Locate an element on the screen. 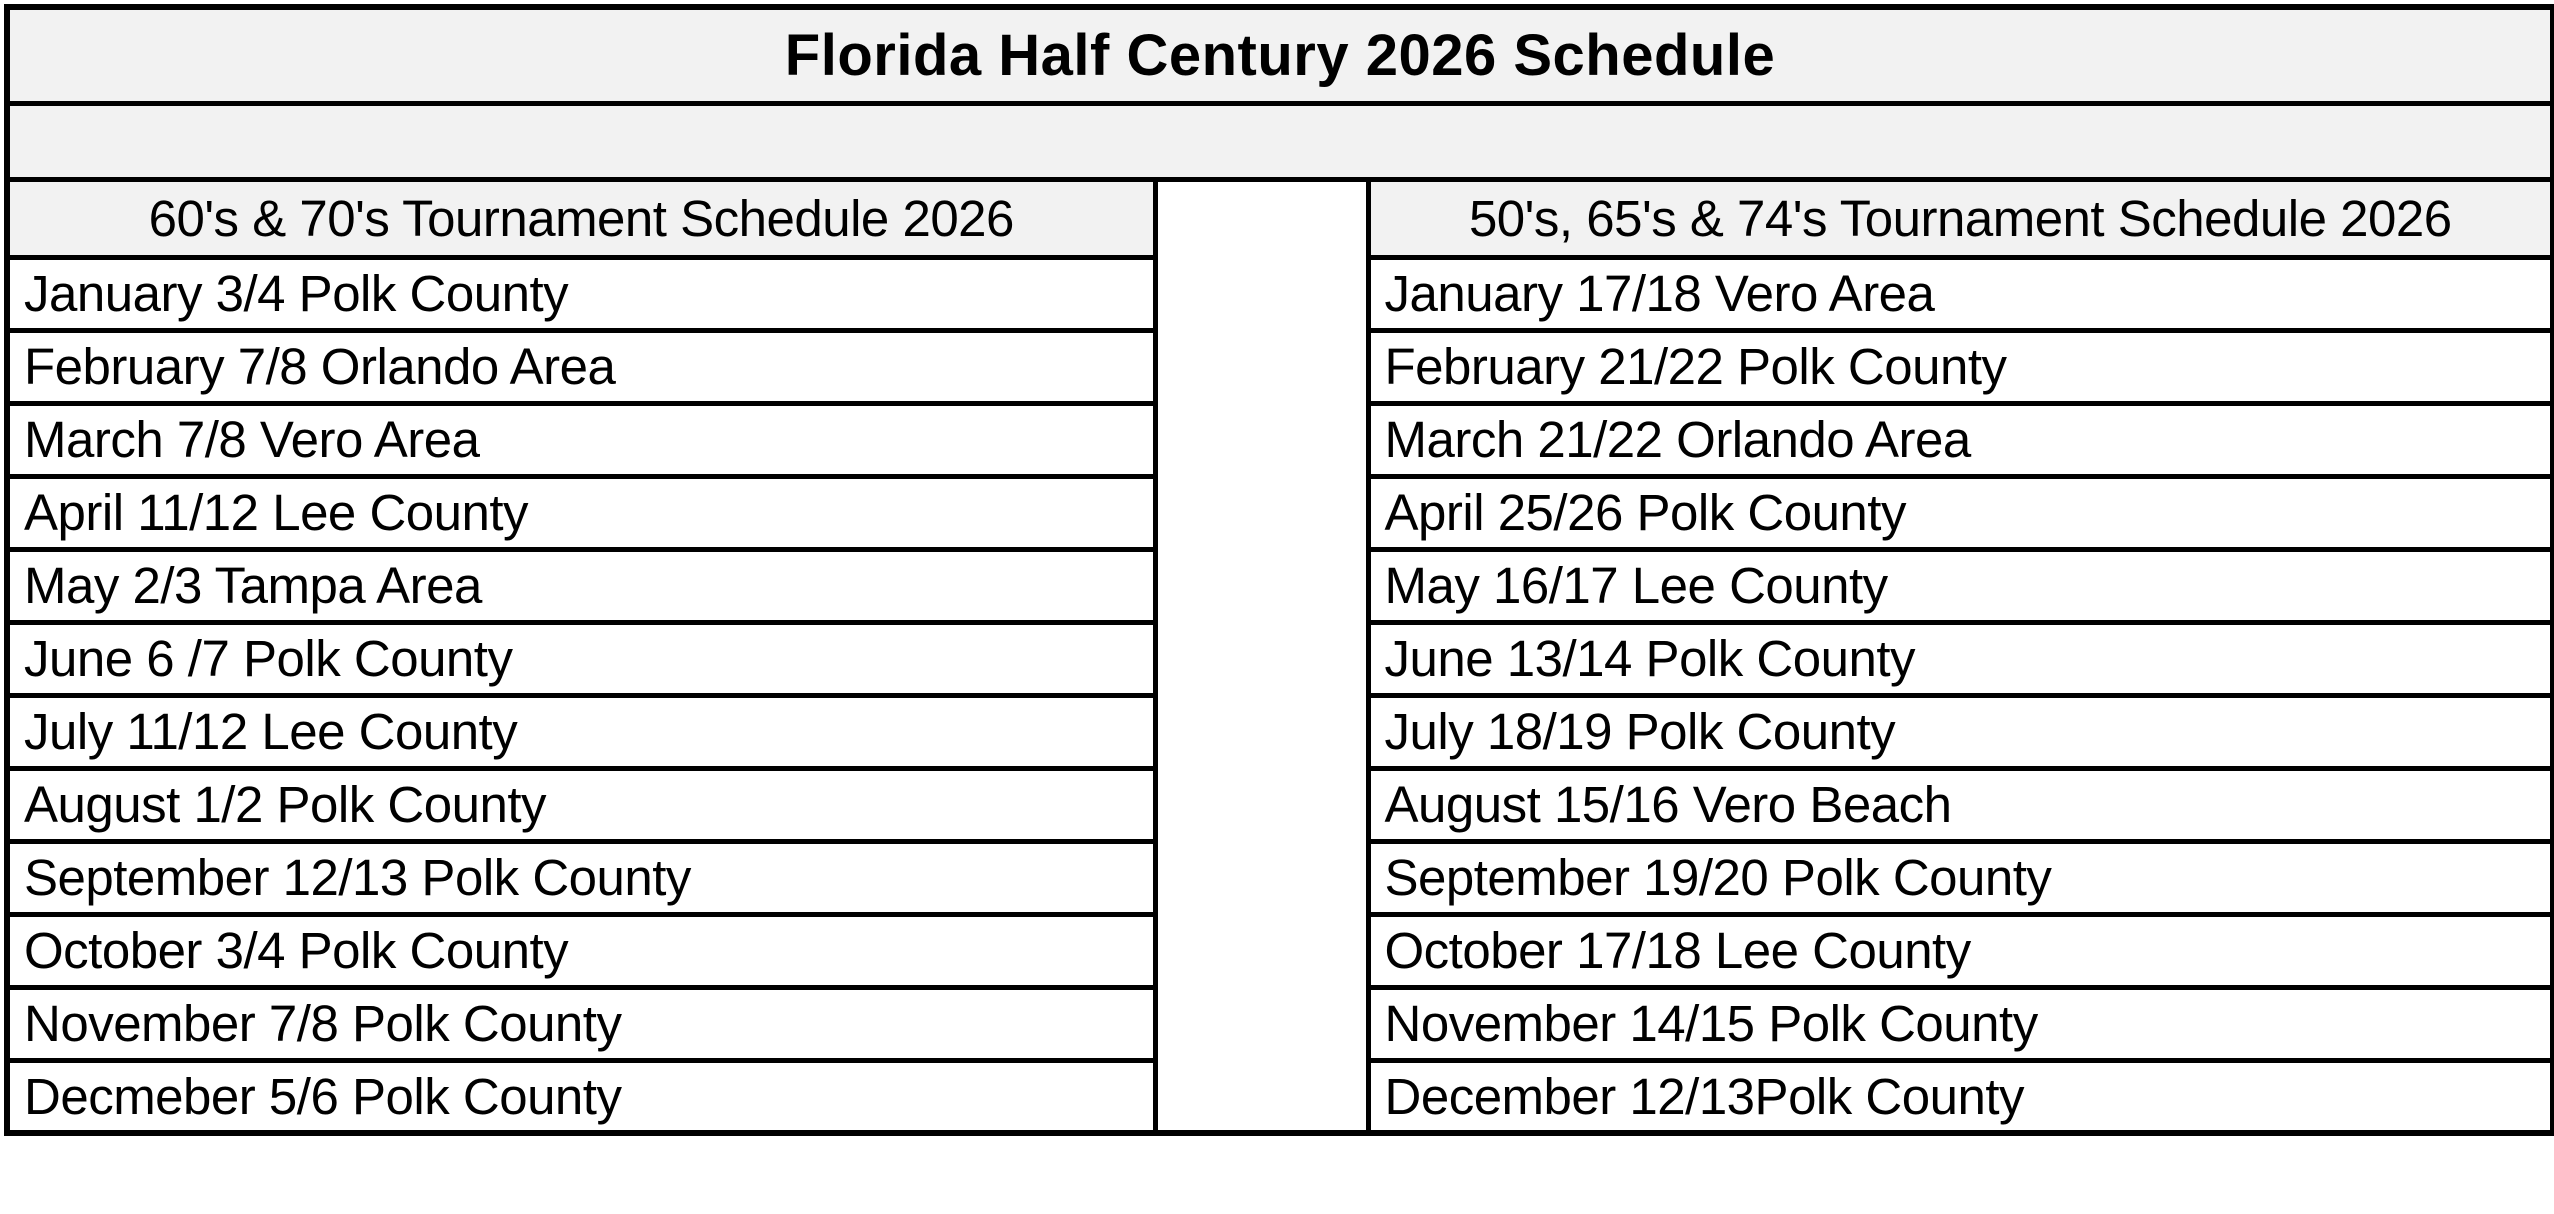  right-schedule-cell: January 17/18 Vero Area is located at coordinates (1959, 293).